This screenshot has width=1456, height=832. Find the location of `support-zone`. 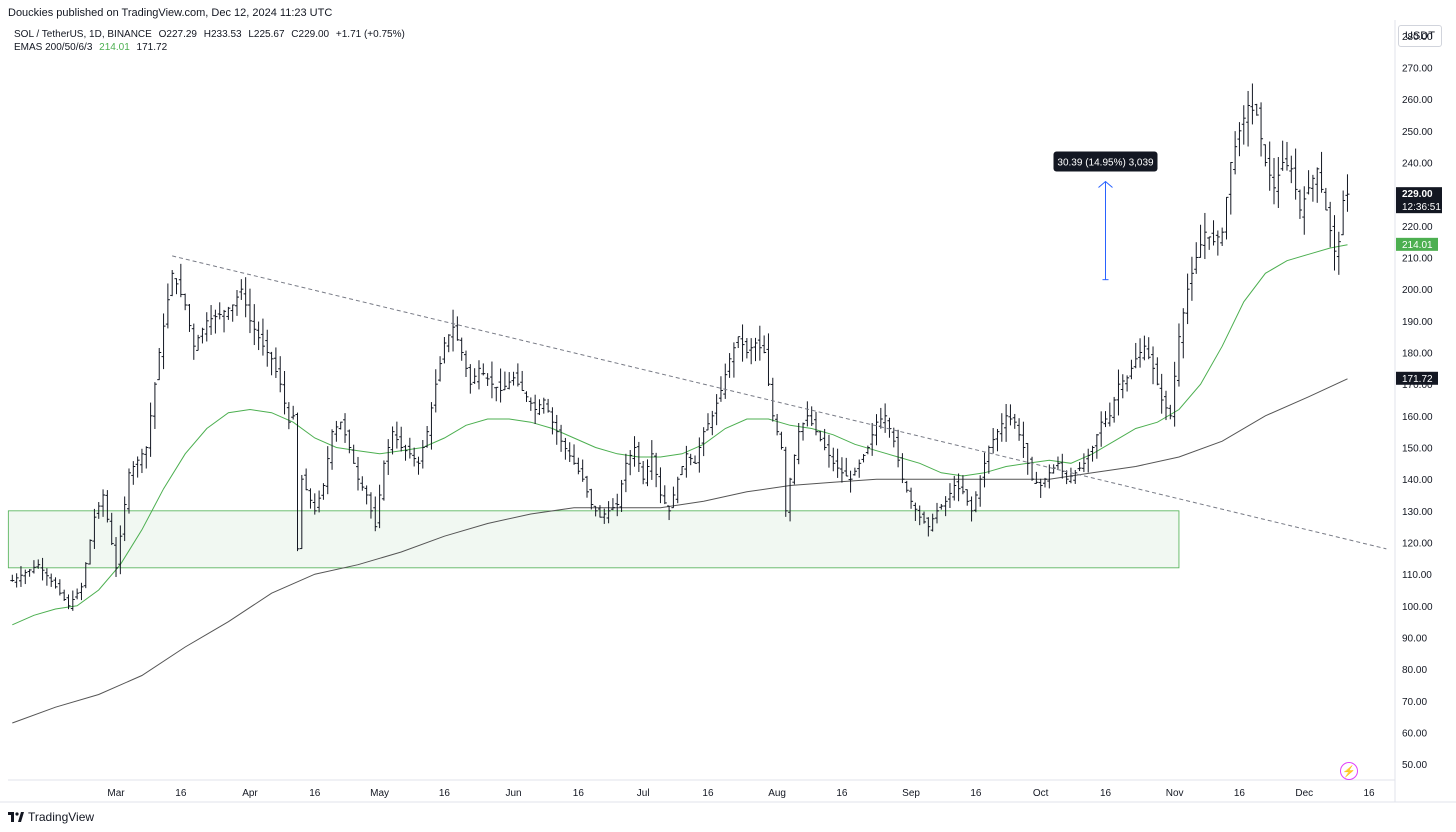

support-zone is located at coordinates (593, 539).